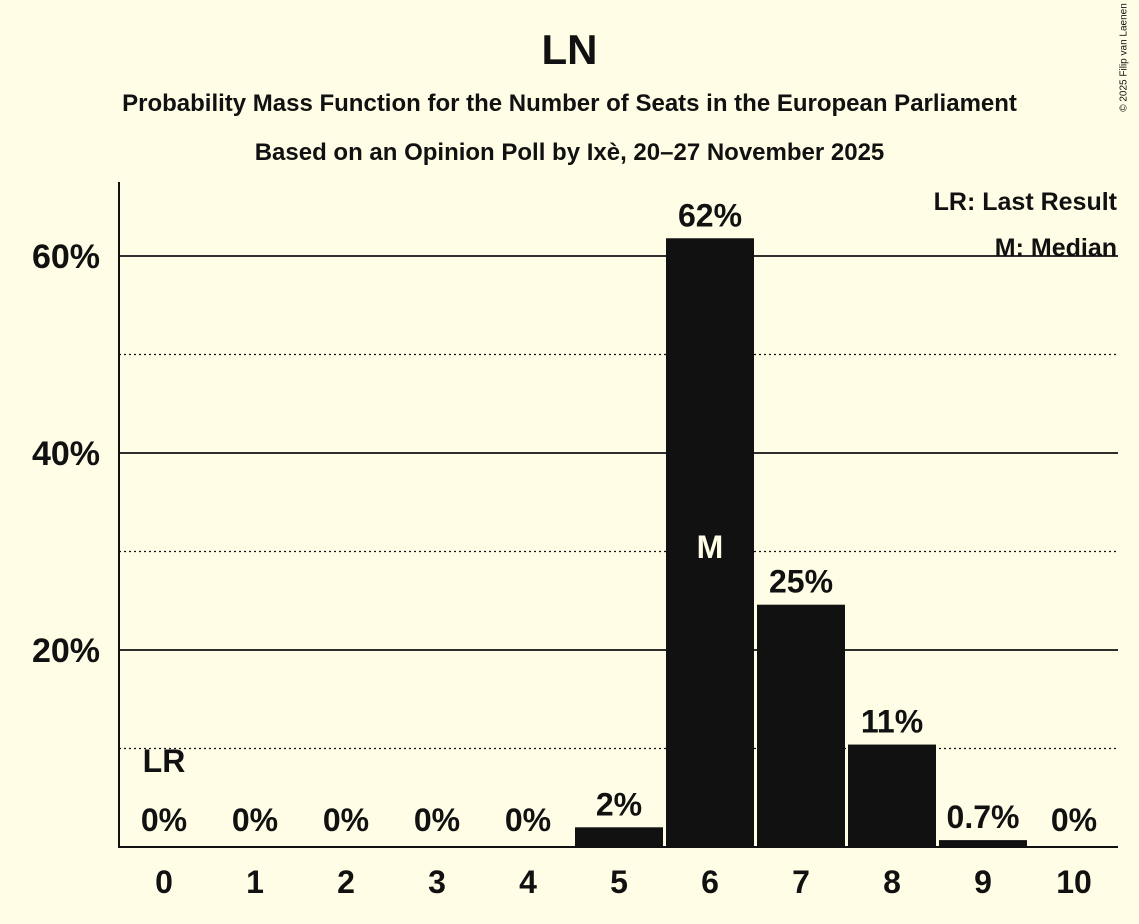 The width and height of the screenshot is (1139, 924). I want to click on legend-item: LR: Last Result, so click(1026, 202).